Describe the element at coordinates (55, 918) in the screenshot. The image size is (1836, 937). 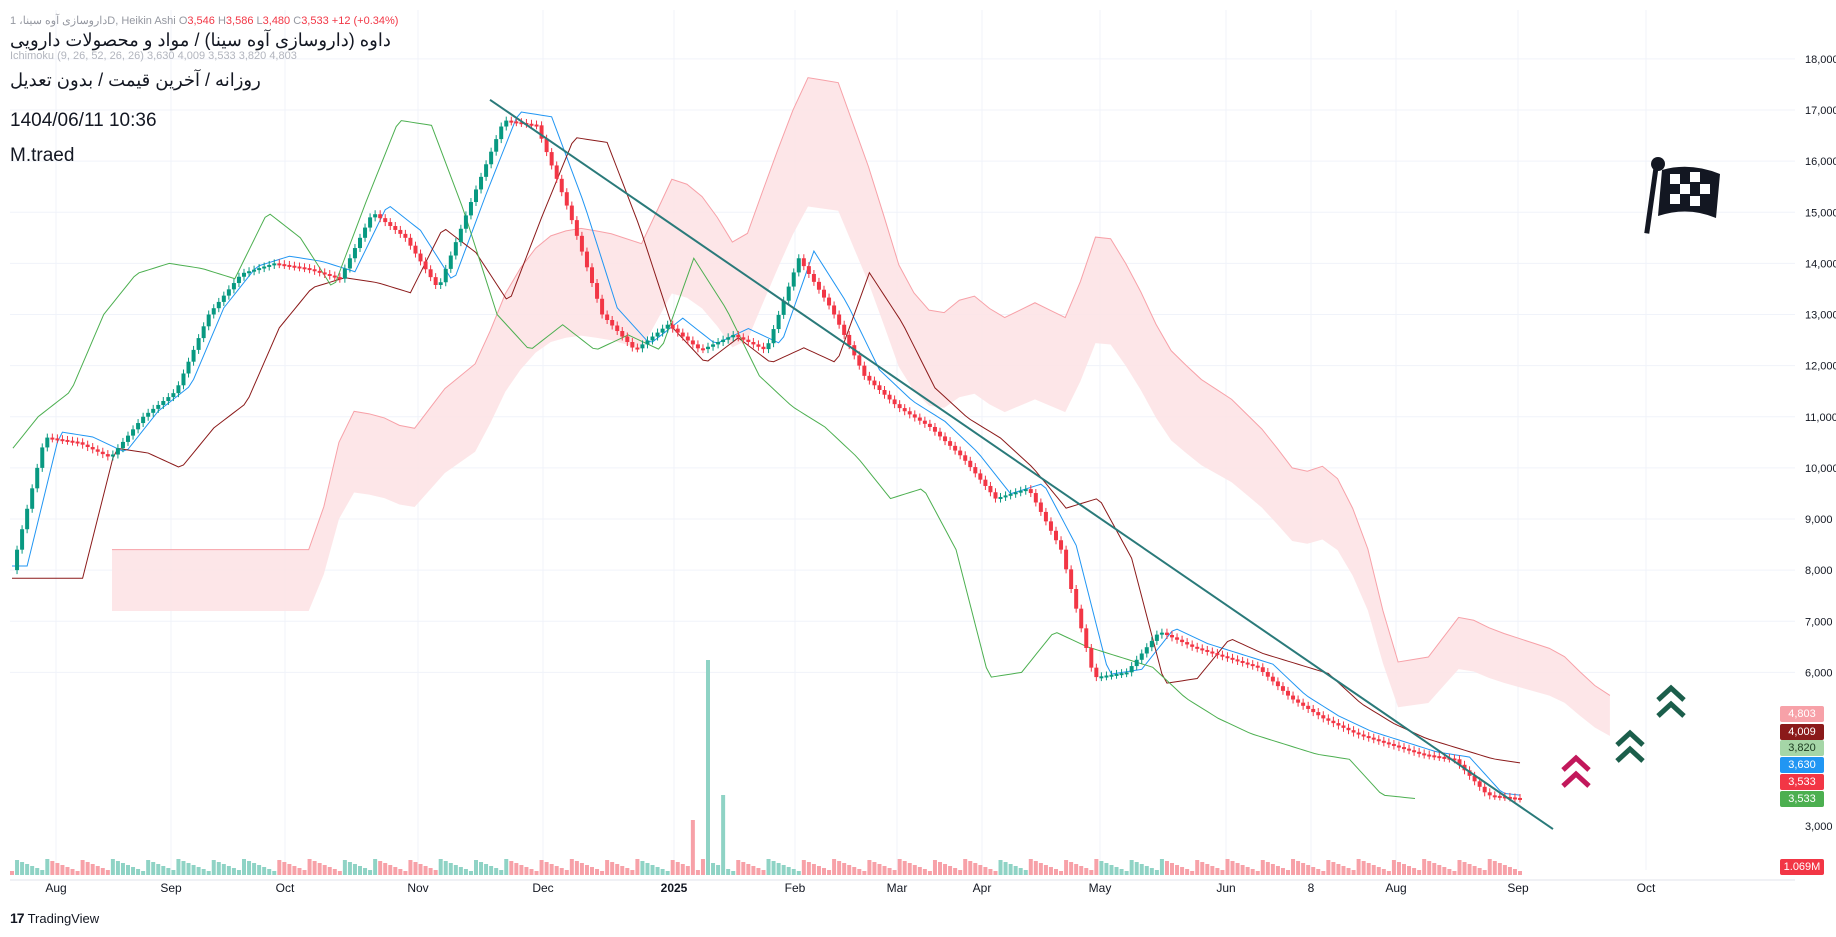
I see `tradingview-logo: 17 TradingView` at that location.